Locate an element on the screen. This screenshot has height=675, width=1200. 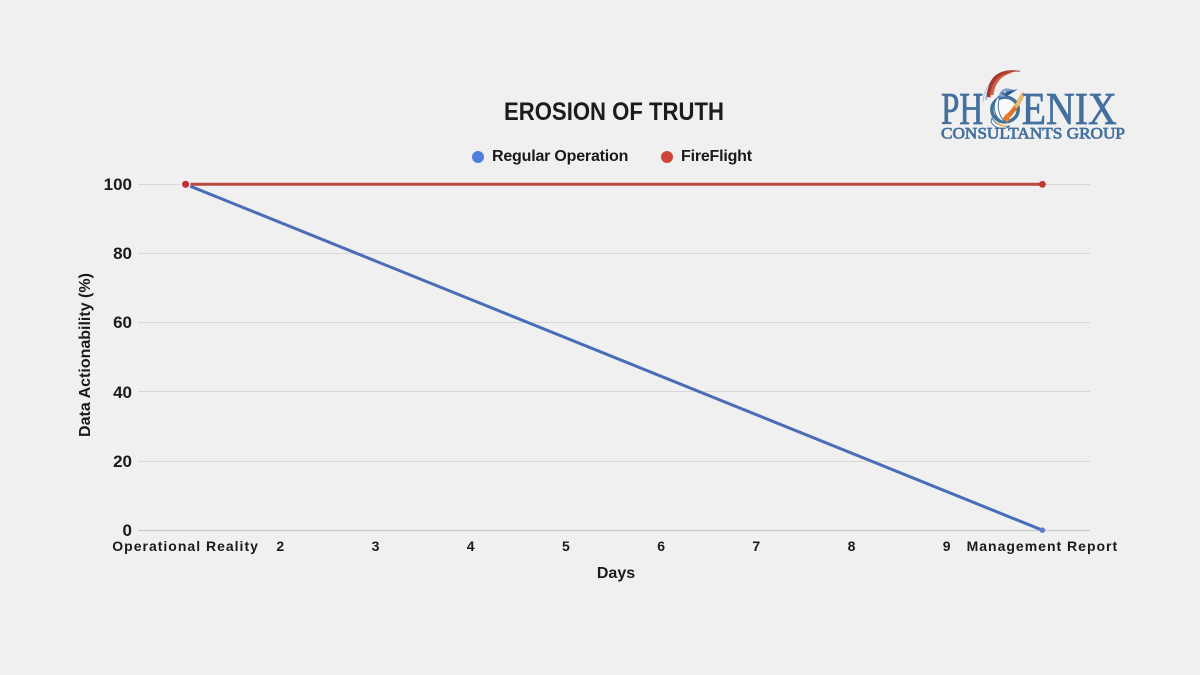
svg-text: ENIX is located at coordinates (1069, 108).